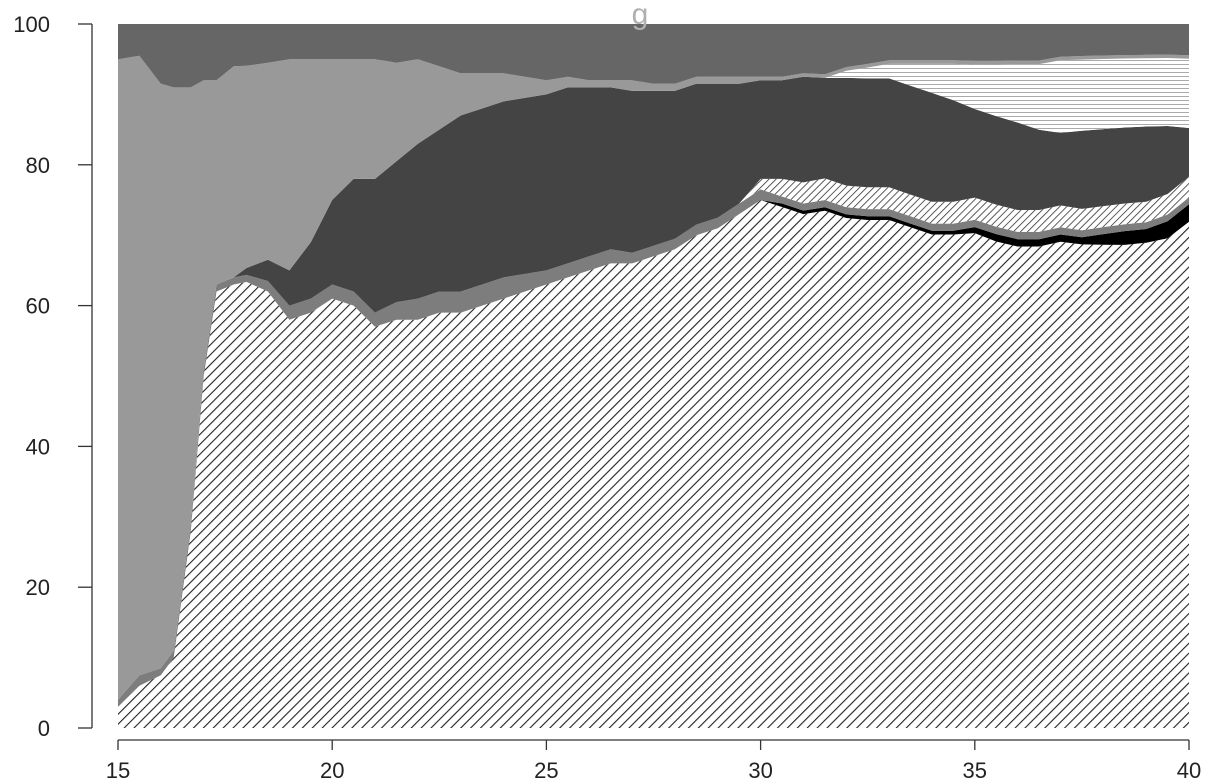  What do you see at coordinates (38, 587) in the screenshot?
I see `y-tick-label: 20` at bounding box center [38, 587].